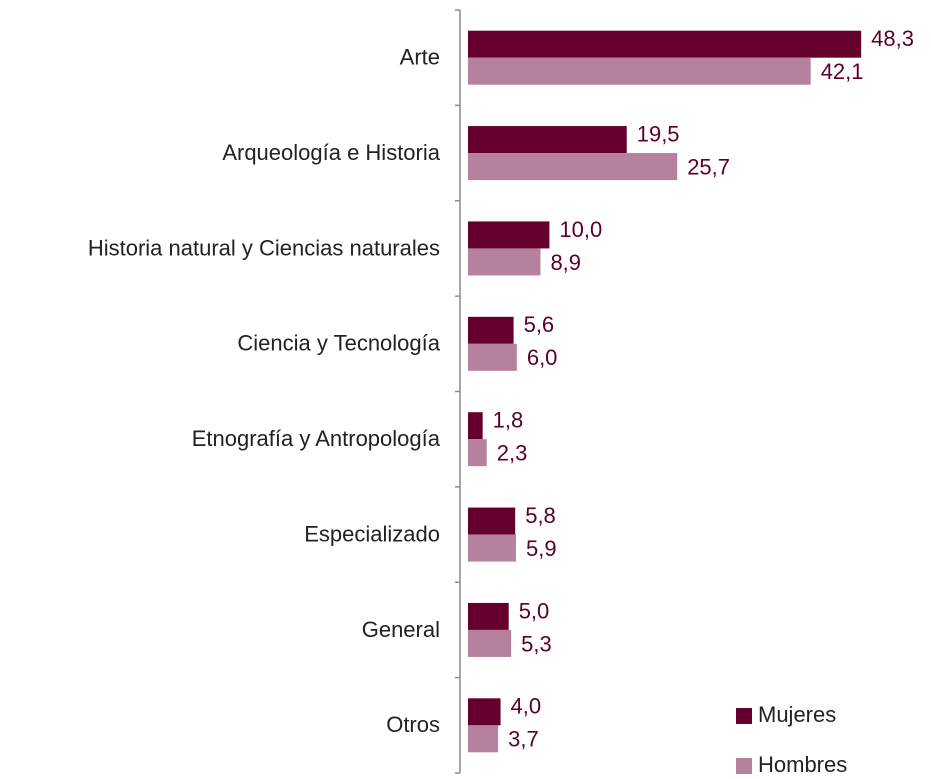 Image resolution: width=931 pixels, height=779 pixels. What do you see at coordinates (797, 714) in the screenshot?
I see `legend-label: Mujeres` at bounding box center [797, 714].